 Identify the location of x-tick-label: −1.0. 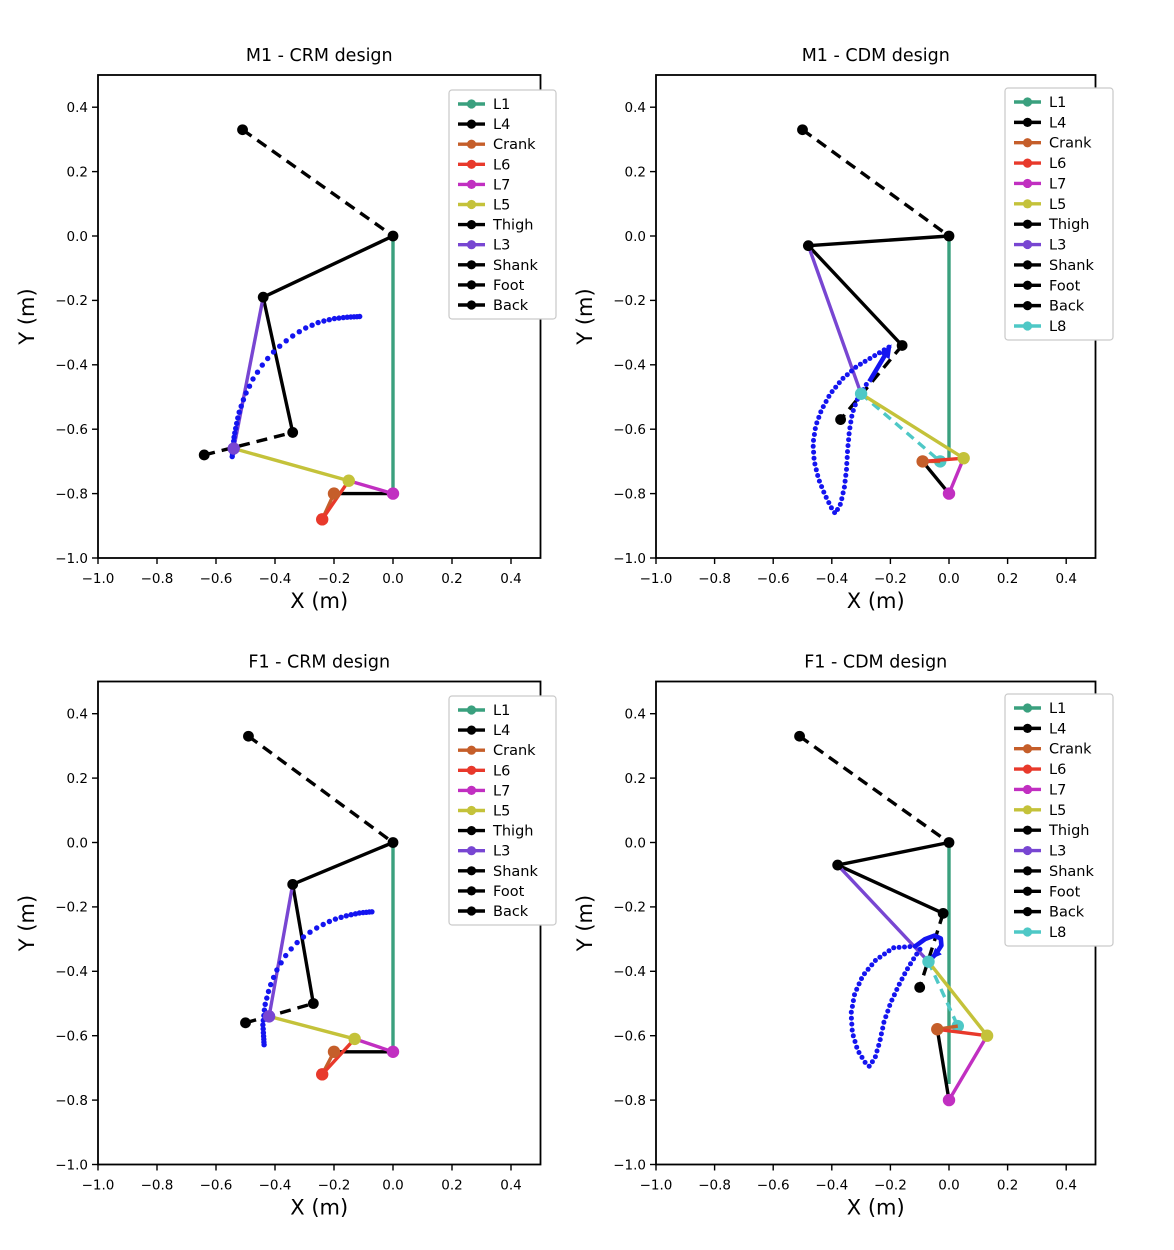
(98, 579).